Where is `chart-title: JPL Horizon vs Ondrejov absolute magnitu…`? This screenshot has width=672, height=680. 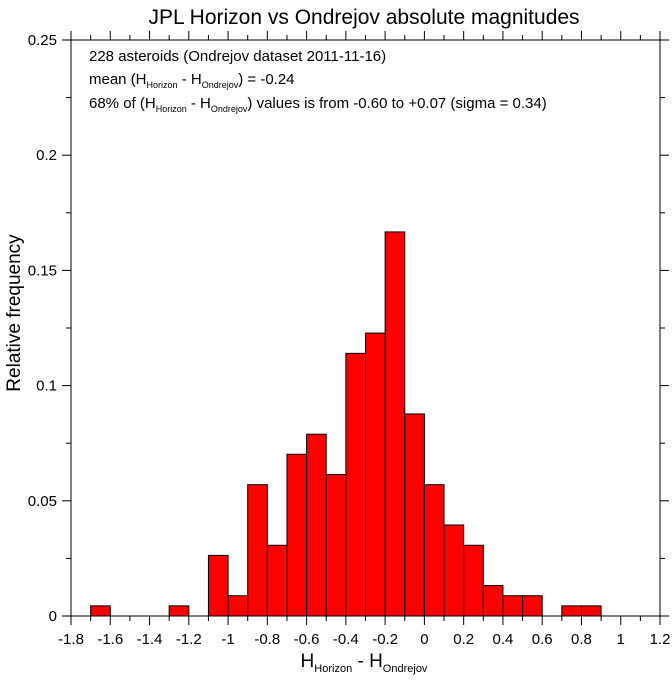 chart-title: JPL Horizon vs Ondrejov absolute magnitu… is located at coordinates (363, 17).